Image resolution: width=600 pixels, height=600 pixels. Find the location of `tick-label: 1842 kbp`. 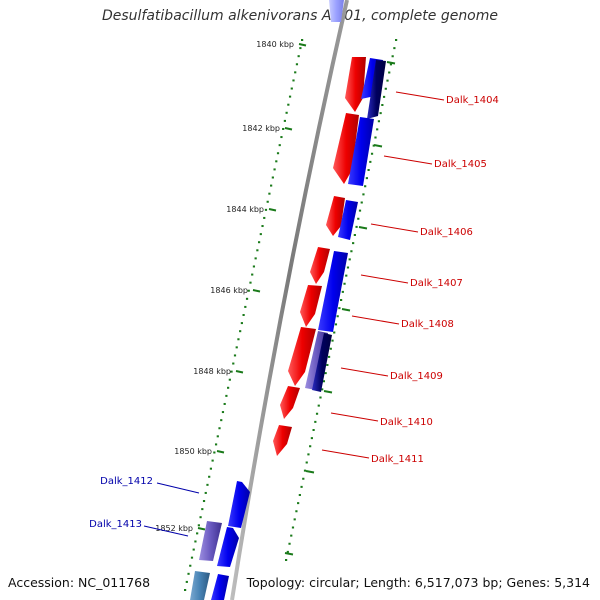

tick-label: 1842 kbp is located at coordinates (261, 128).